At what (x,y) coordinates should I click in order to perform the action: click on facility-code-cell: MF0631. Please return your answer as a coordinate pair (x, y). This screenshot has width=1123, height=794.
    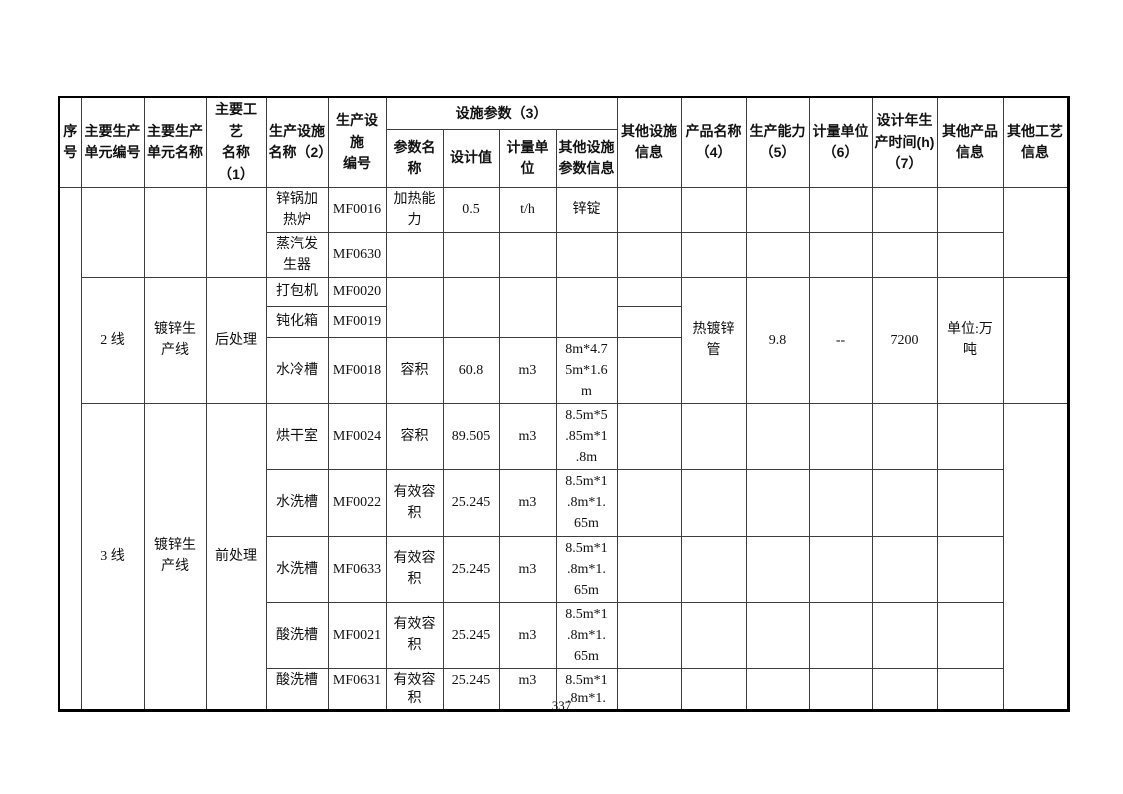
    Looking at the image, I should click on (357, 689).